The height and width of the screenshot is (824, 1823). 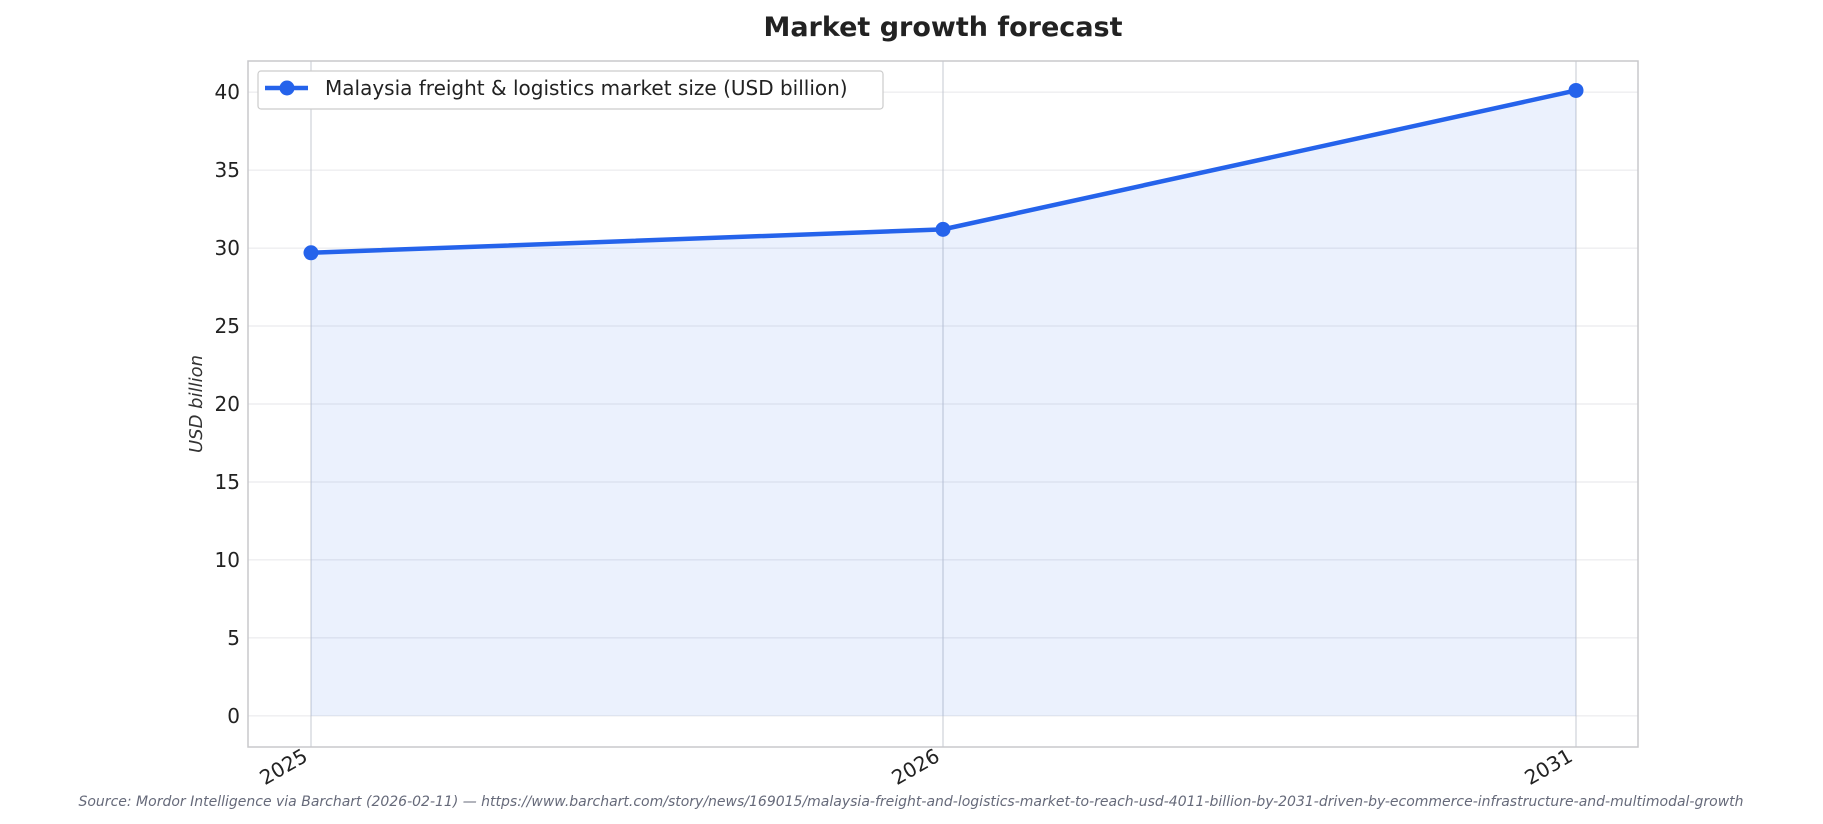 What do you see at coordinates (227, 170) in the screenshot?
I see `y-tick-label: 35` at bounding box center [227, 170].